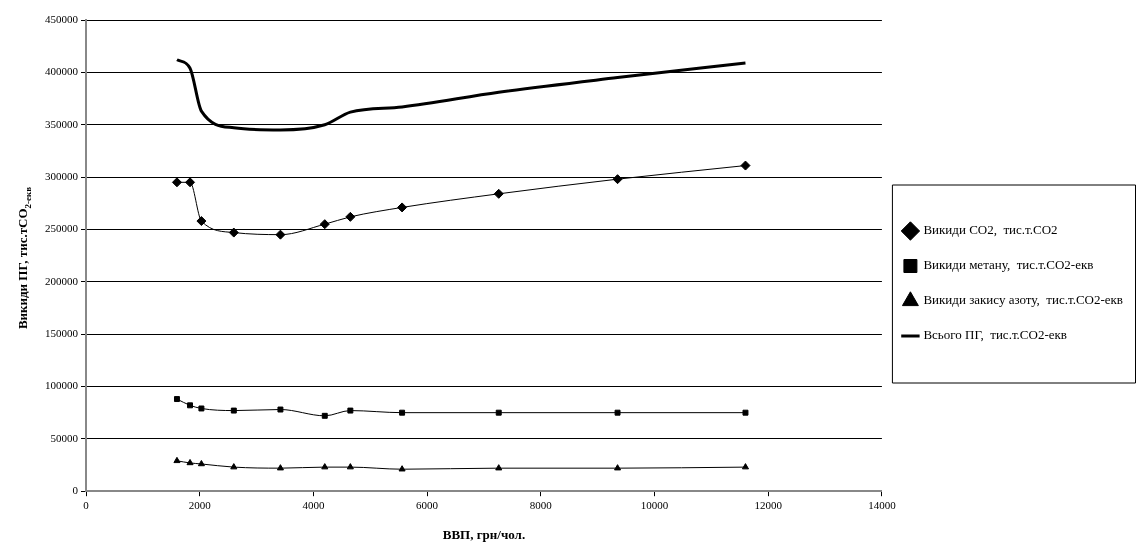 The image size is (1147, 551). Describe the element at coordinates (313, 504) in the screenshot. I see `x-tick-label: 4000` at that location.